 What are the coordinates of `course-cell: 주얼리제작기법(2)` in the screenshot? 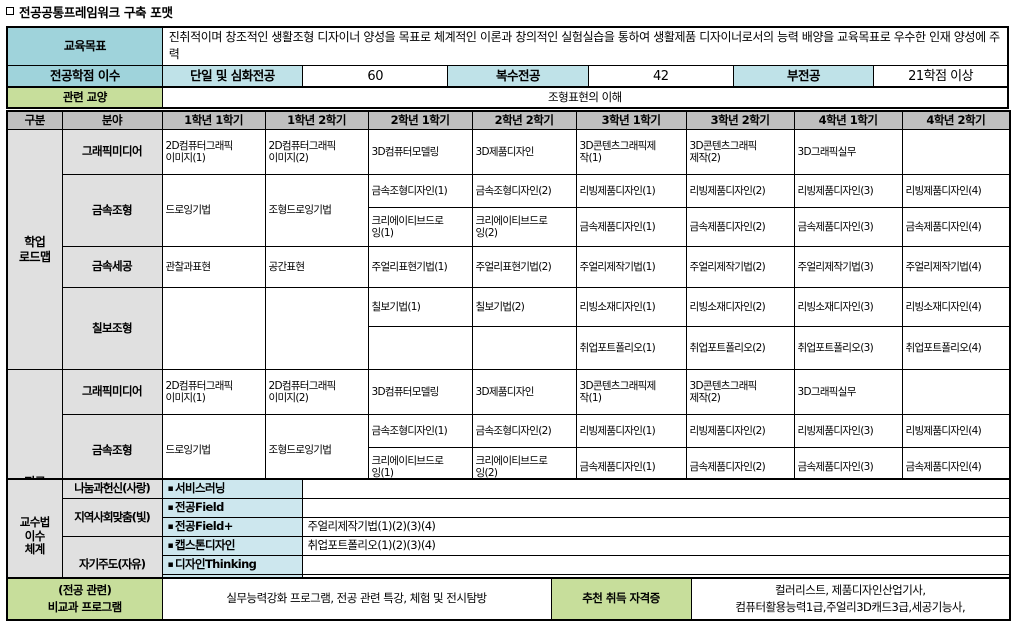 It's located at (740, 267).